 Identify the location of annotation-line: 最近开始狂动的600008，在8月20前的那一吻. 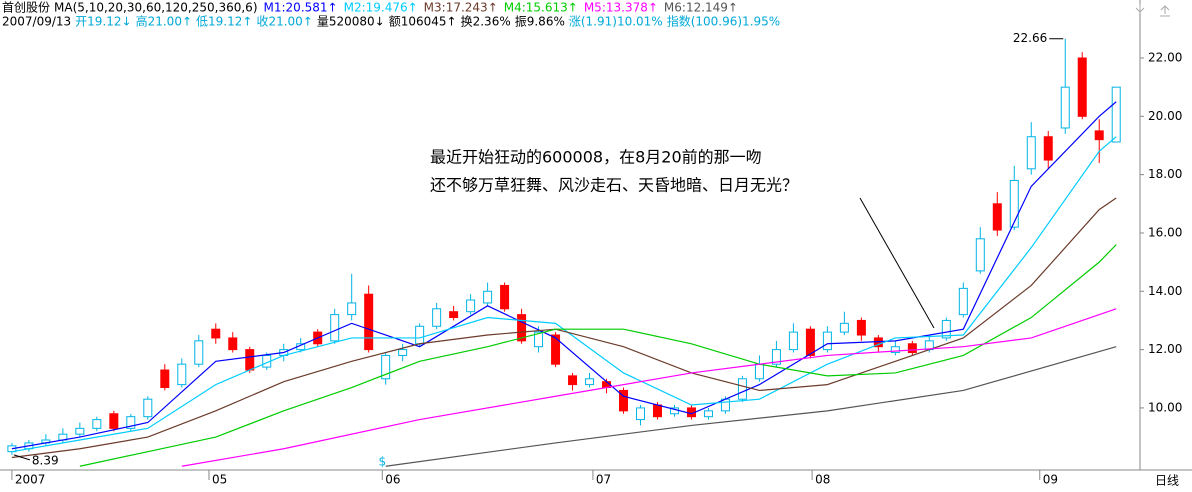
(596, 157).